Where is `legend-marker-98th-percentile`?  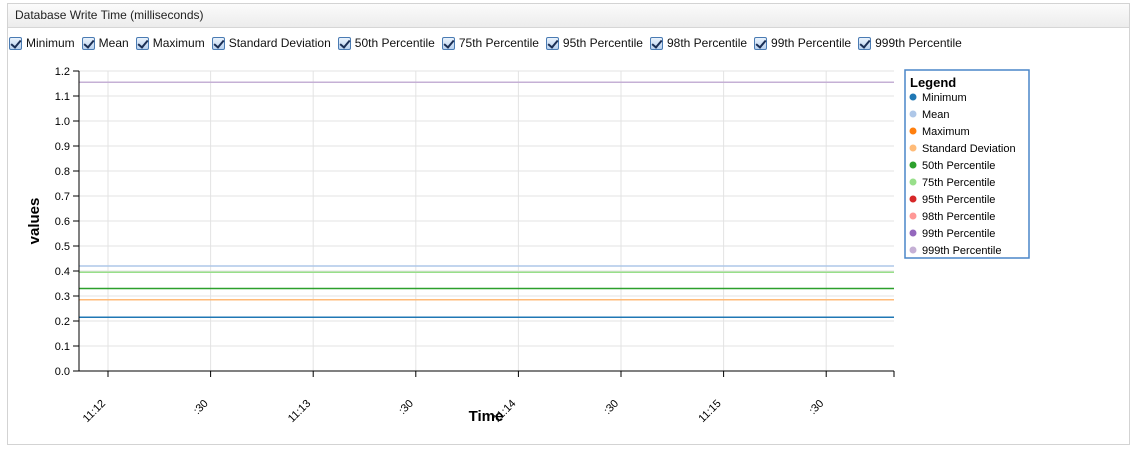
legend-marker-98th-percentile is located at coordinates (913, 216).